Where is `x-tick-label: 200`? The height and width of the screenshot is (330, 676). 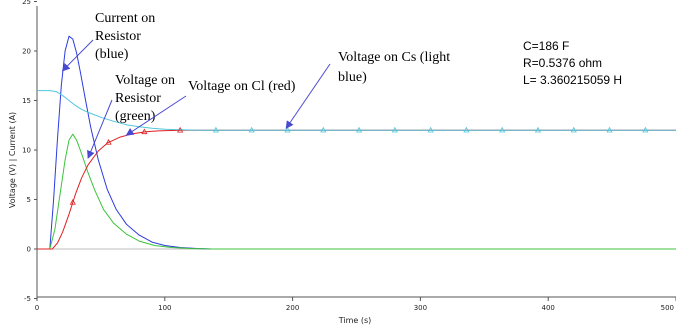
x-tick-label: 200 is located at coordinates (292, 308).